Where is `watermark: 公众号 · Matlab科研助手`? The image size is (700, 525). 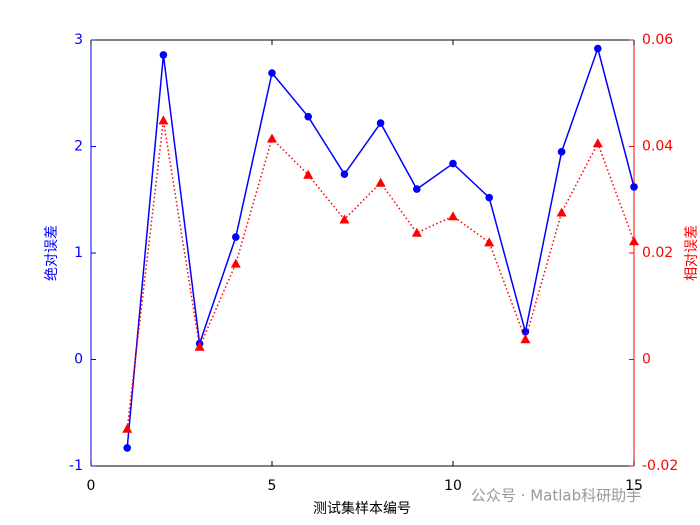 watermark: 公众号 · Matlab科研助手 is located at coordinates (556, 496).